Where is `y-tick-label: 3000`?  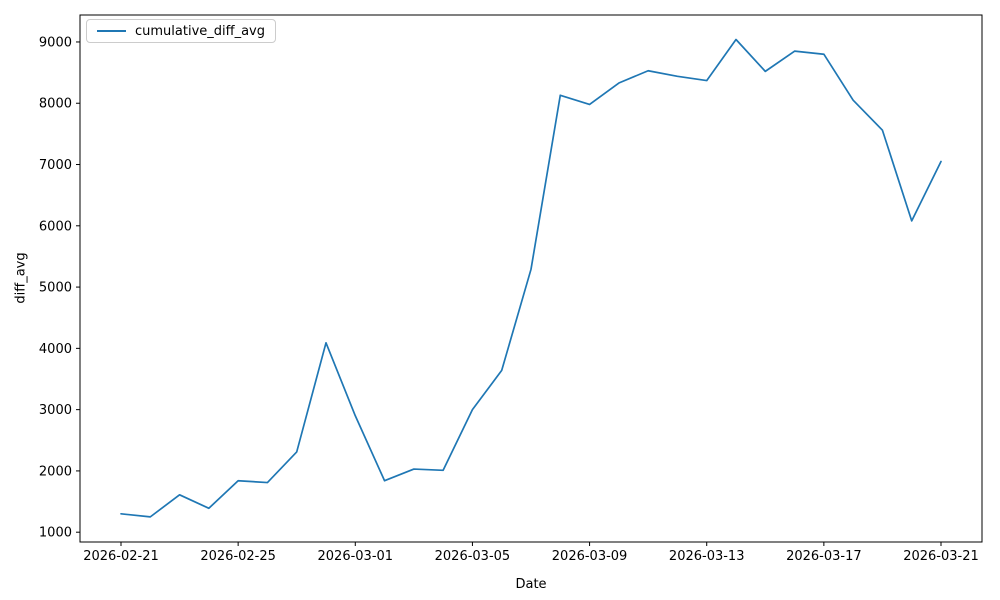
y-tick-label: 3000 is located at coordinates (55, 410).